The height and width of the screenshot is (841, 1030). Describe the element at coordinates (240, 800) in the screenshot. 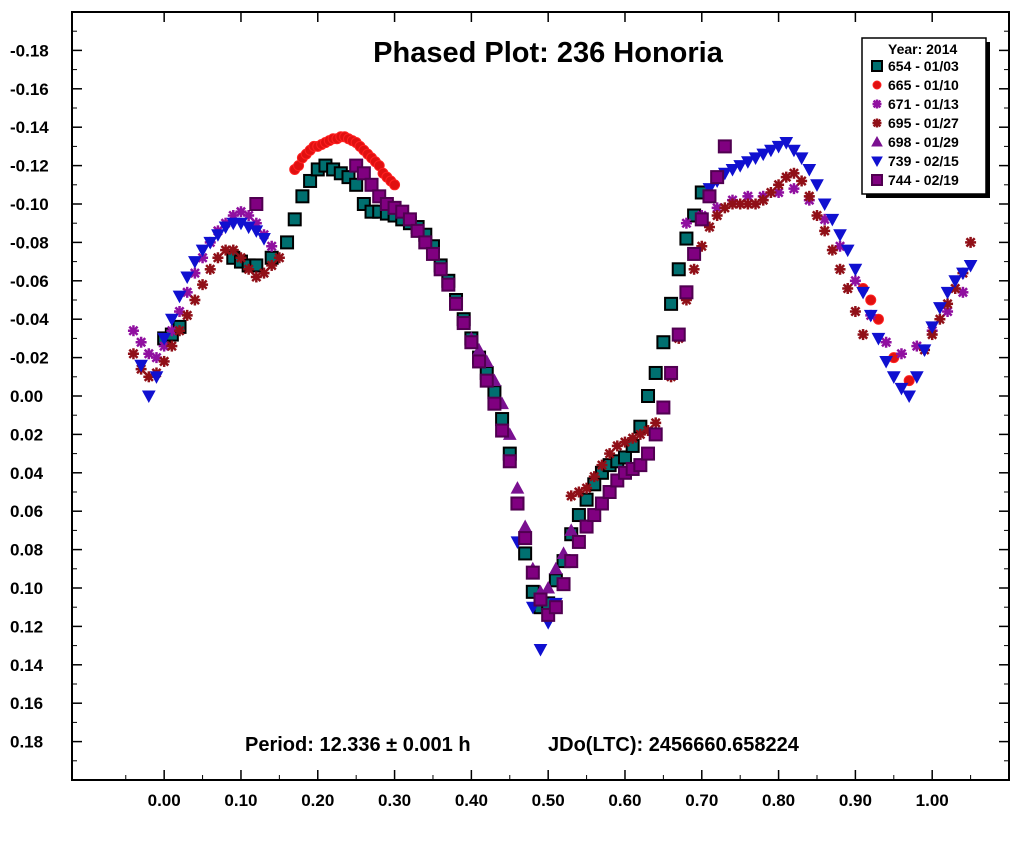

I see `x-tick-label: 0.10` at that location.